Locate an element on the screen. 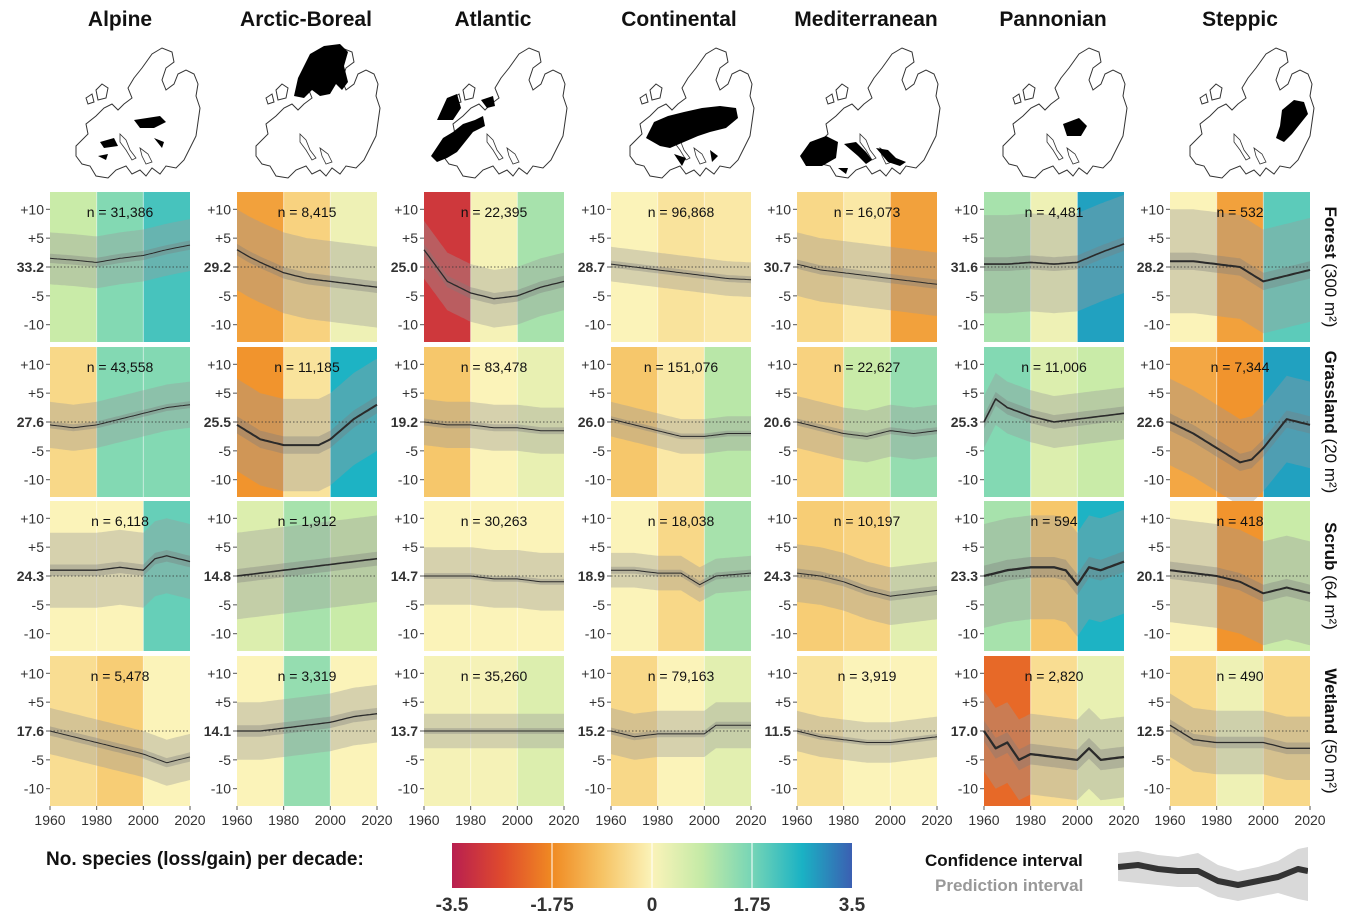 The image size is (1354, 919). colorbar is located at coordinates (652, 865).